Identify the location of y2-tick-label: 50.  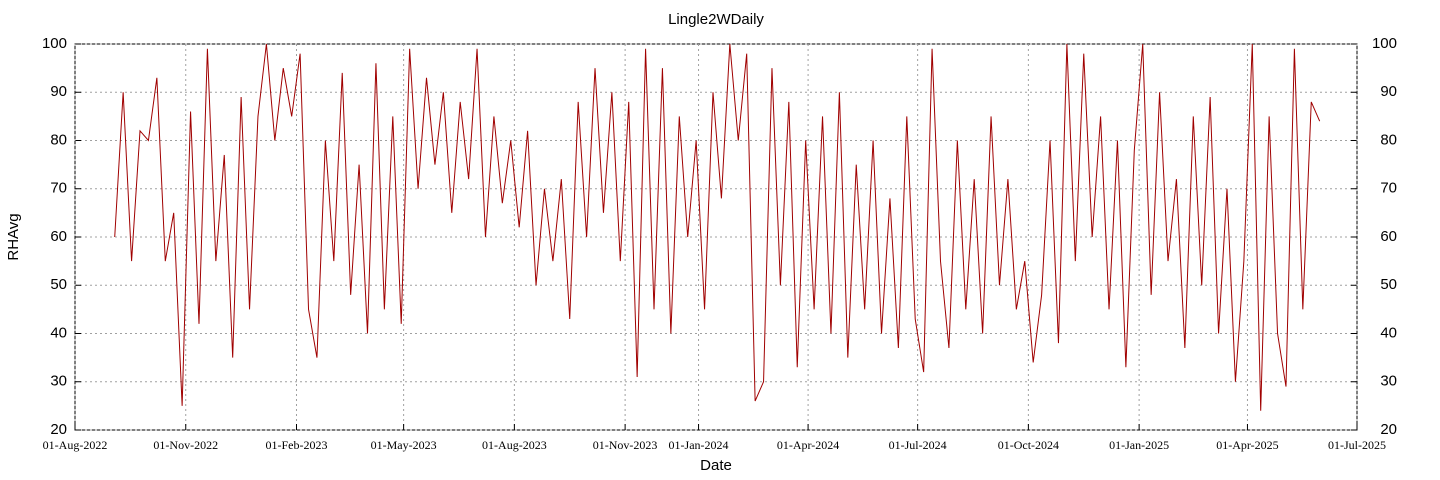
(1388, 284).